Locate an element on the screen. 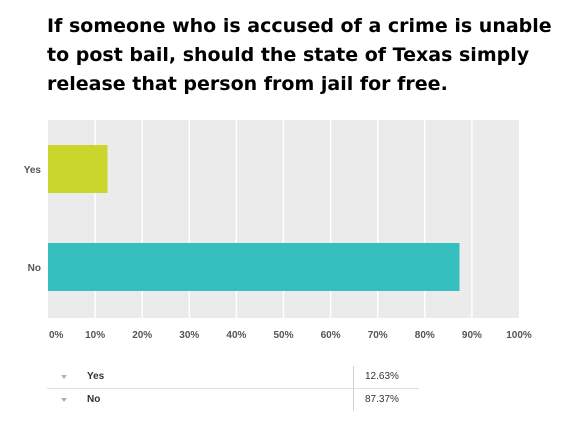 The width and height of the screenshot is (563, 425). row-label: Yes is located at coordinates (96, 376).